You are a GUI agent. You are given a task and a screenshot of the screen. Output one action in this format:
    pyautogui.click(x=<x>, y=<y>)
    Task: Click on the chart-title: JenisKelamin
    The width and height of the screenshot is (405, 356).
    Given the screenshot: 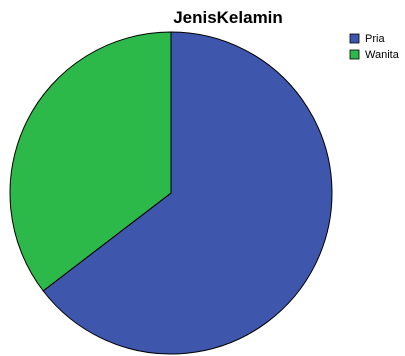 What is the action you would take?
    pyautogui.click(x=228, y=17)
    